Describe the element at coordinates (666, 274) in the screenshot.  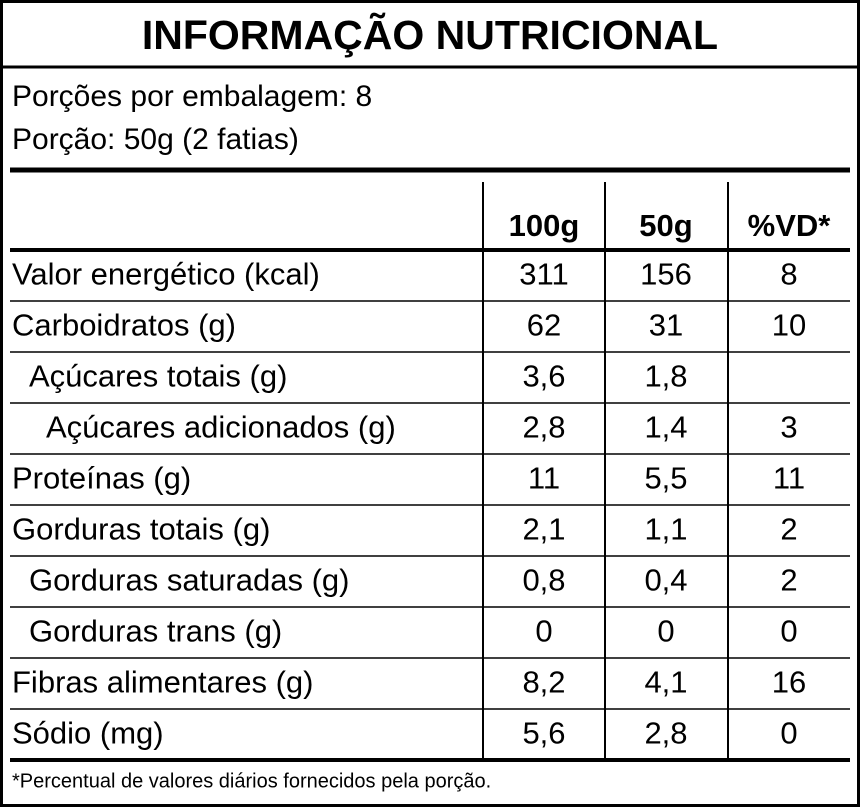
I see `nutrient-value: 156` at that location.